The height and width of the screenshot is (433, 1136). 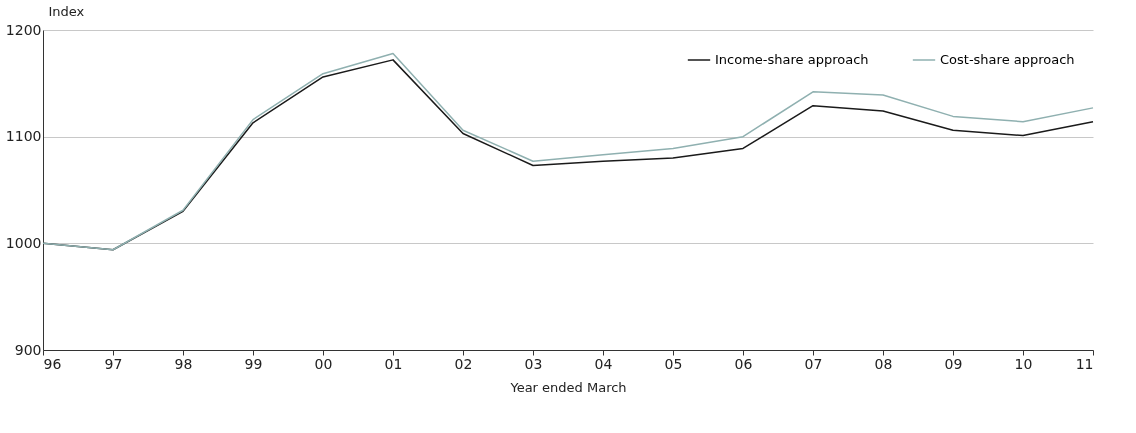 What do you see at coordinates (463, 363) in the screenshot?
I see `x-tick-label: 02` at bounding box center [463, 363].